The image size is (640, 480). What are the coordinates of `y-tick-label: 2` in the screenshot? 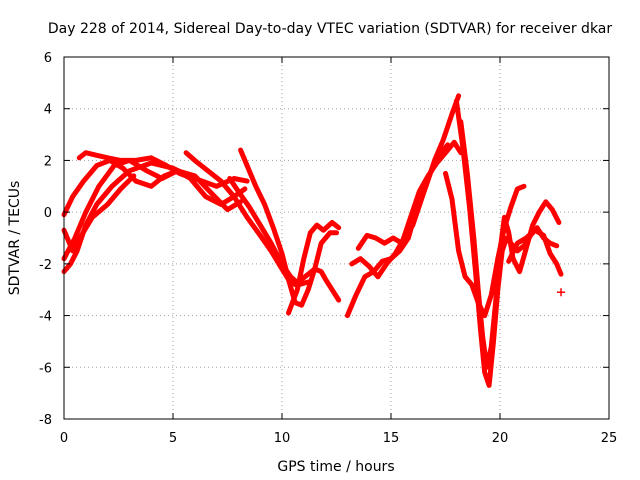 It's located at (48, 161).